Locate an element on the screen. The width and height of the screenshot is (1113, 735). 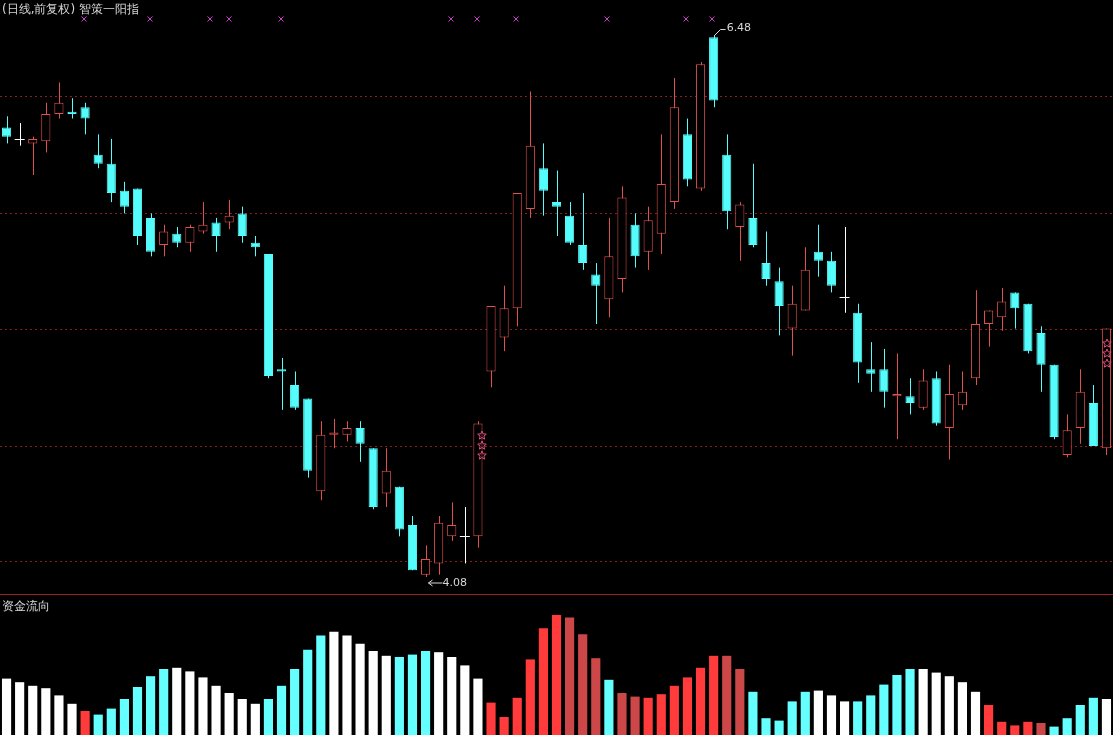
chart-title: (日线,前复权) 智策一阳指 is located at coordinates (70, 9).